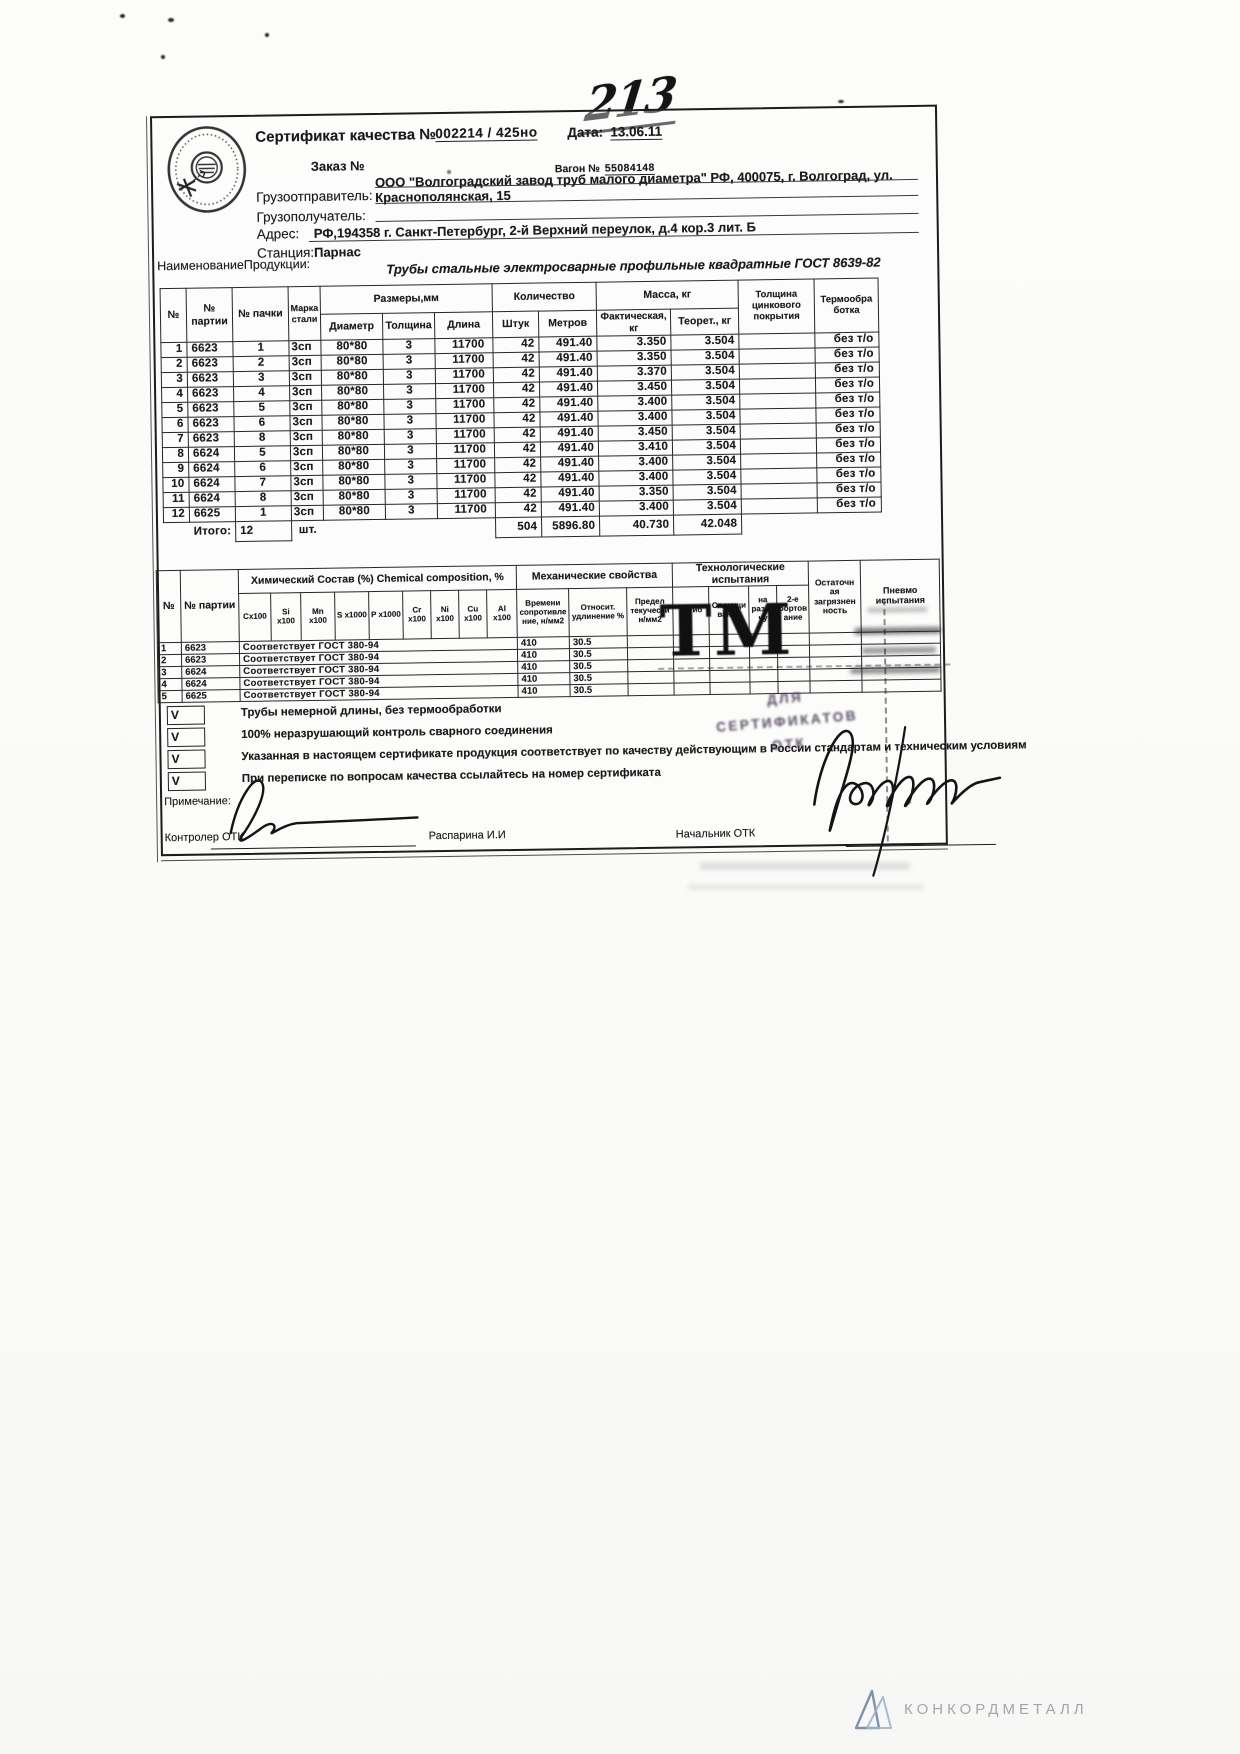  I want to click on factory-round-stamp-icon, so click(207, 169).